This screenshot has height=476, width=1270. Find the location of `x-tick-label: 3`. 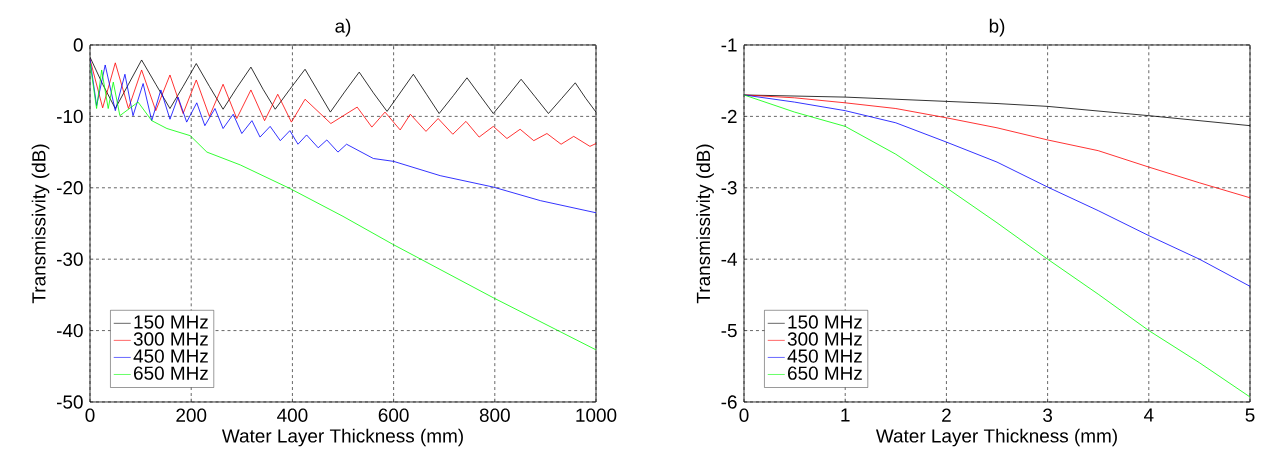

x-tick-label: 3 is located at coordinates (1048, 415).